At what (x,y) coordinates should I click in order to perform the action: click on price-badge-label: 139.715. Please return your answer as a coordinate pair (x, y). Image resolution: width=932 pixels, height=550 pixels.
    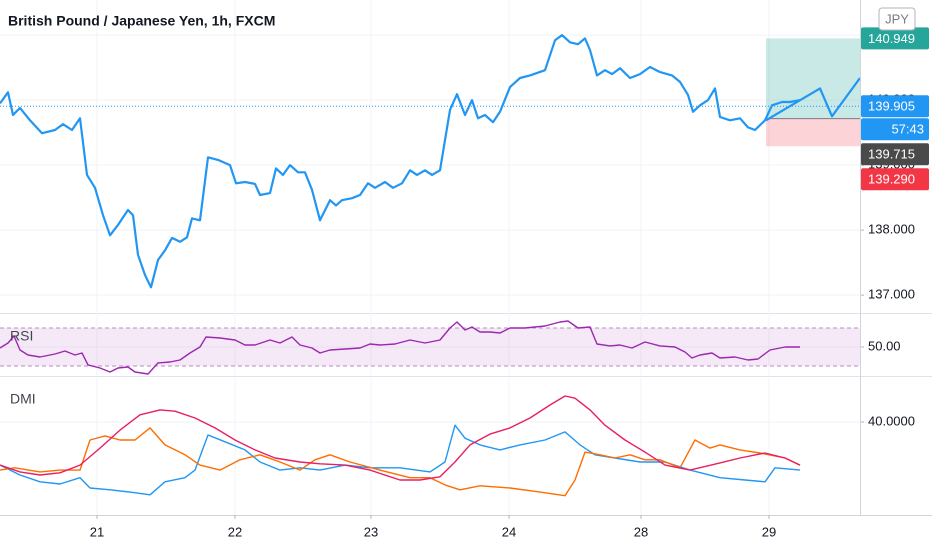
    Looking at the image, I should click on (891, 154).